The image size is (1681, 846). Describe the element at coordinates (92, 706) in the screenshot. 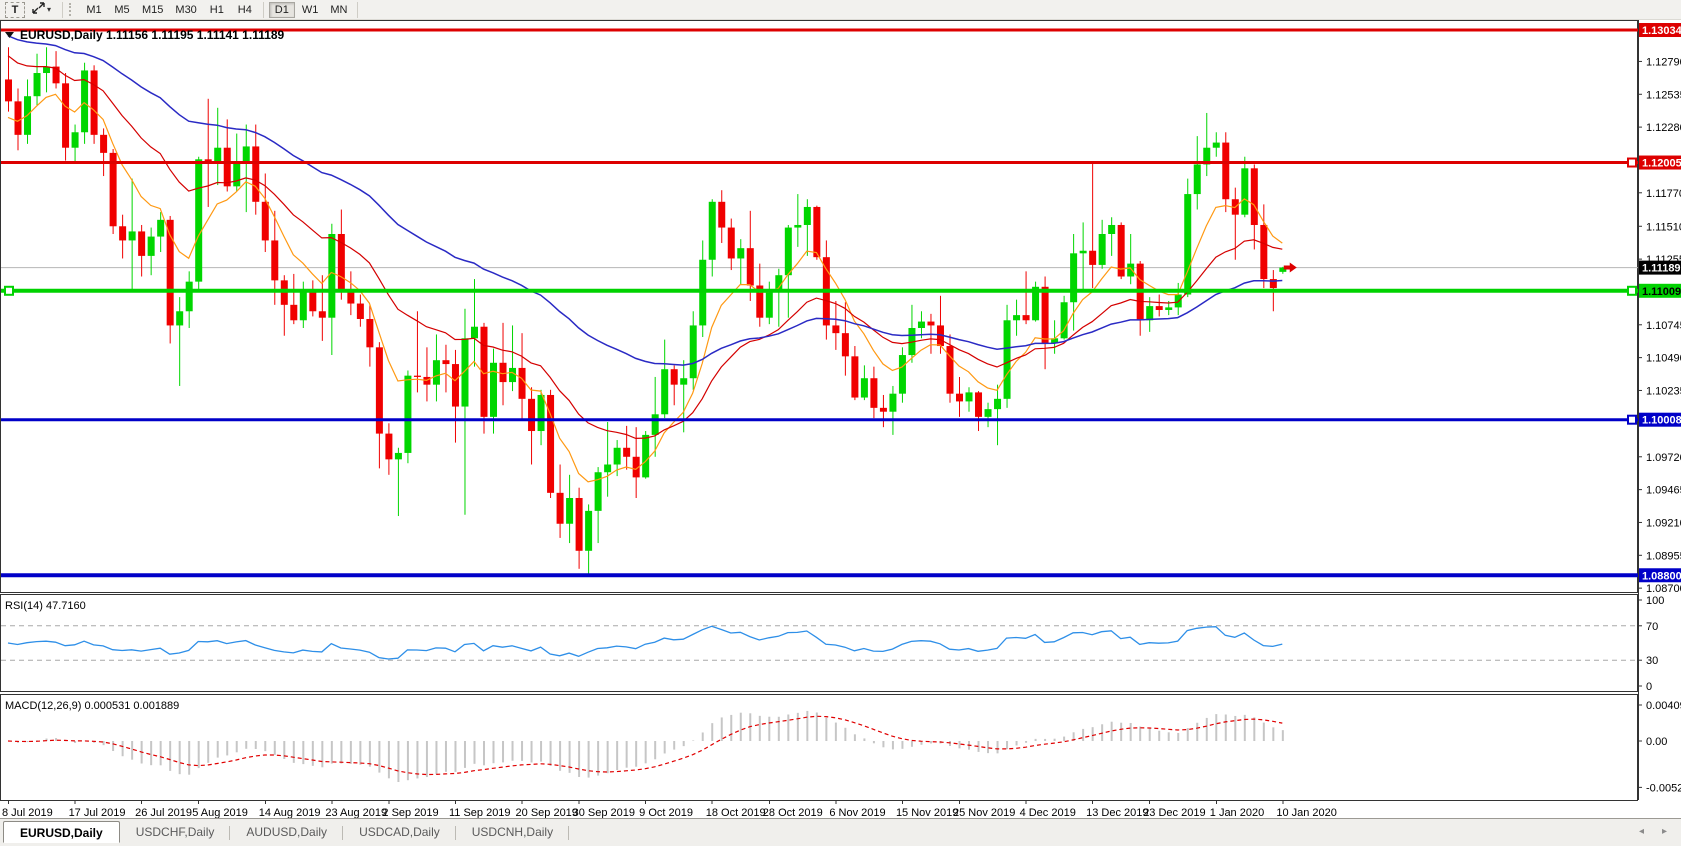

I see `macd-label: MACD(12,26,9) 0.000531 0.001889` at that location.